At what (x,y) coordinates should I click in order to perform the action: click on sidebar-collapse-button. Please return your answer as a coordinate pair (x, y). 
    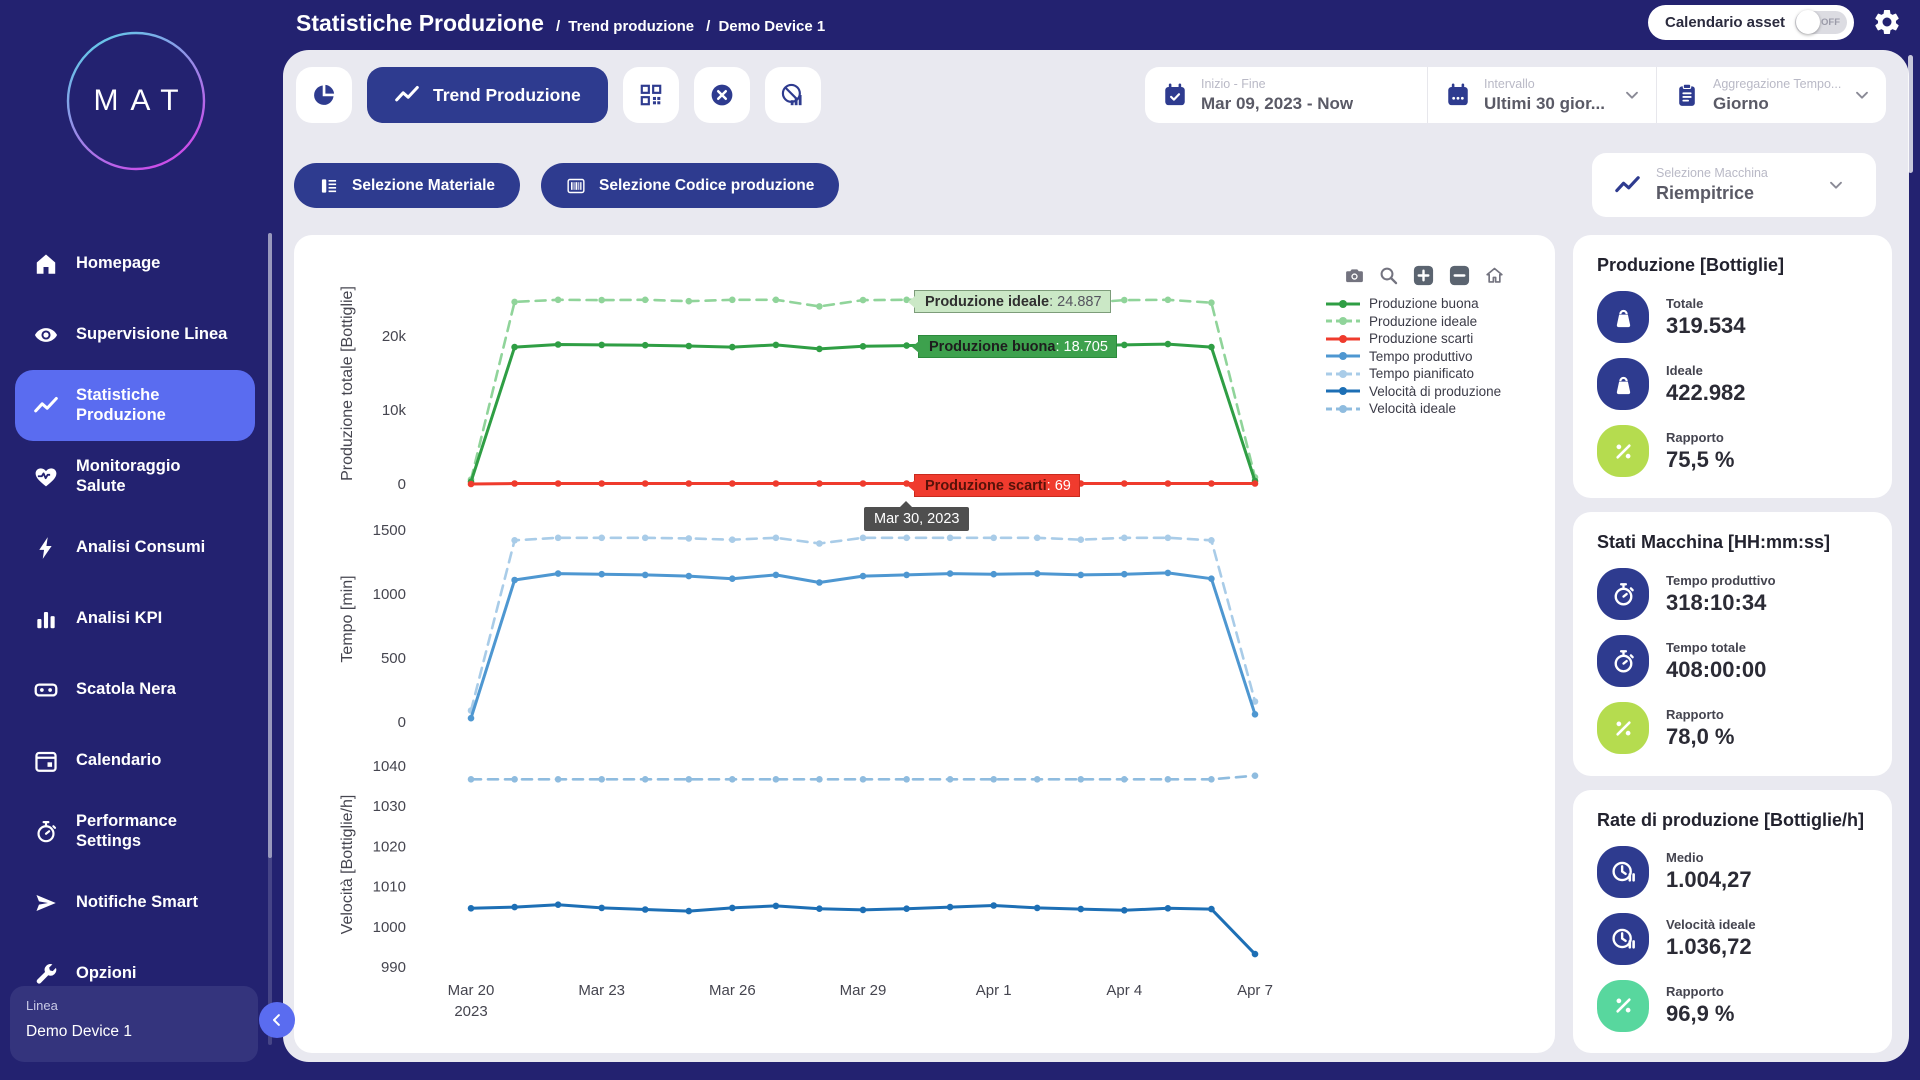
    Looking at the image, I should click on (277, 1020).